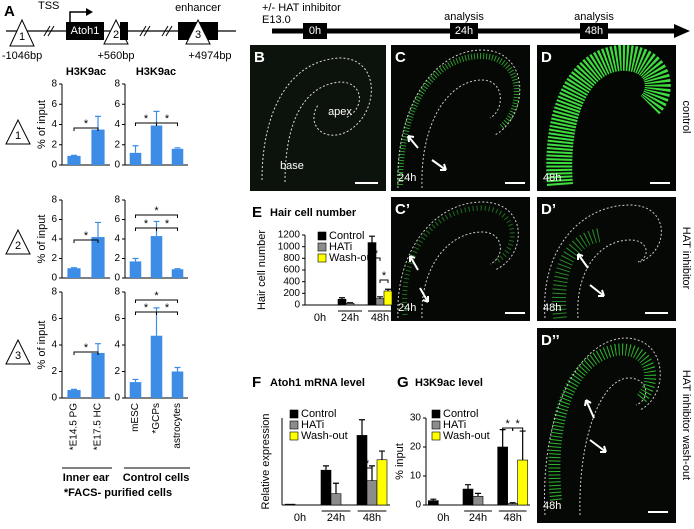 This screenshot has height=529, width=694. What do you see at coordinates (116, 35) in the screenshot?
I see `site-number: 2` at bounding box center [116, 35].